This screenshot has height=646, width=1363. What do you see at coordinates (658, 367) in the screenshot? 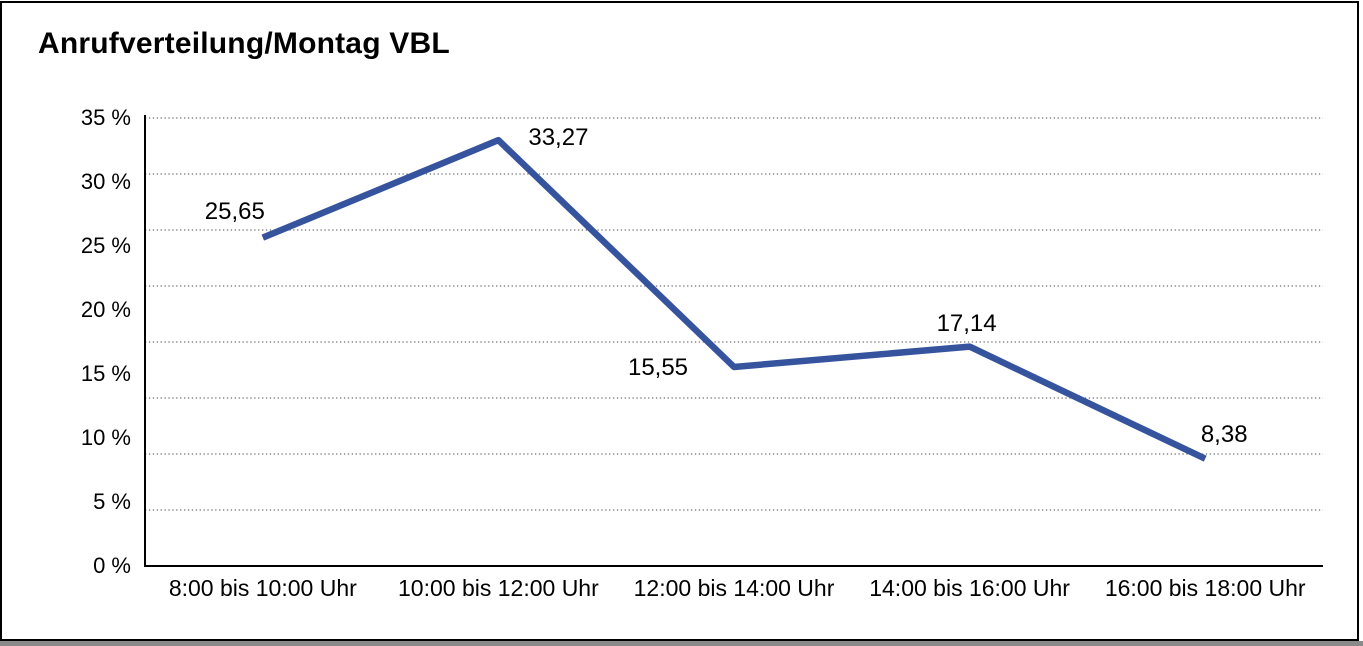
I see `data-value-label: 15,55` at bounding box center [658, 367].